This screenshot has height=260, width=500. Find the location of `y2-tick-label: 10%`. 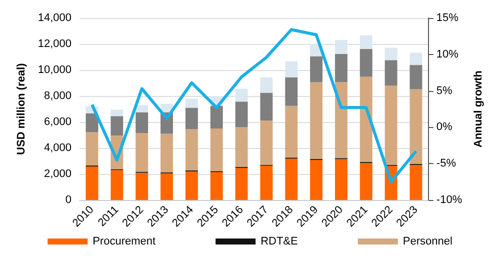

y2-tick-label: 10% is located at coordinates (447, 54).